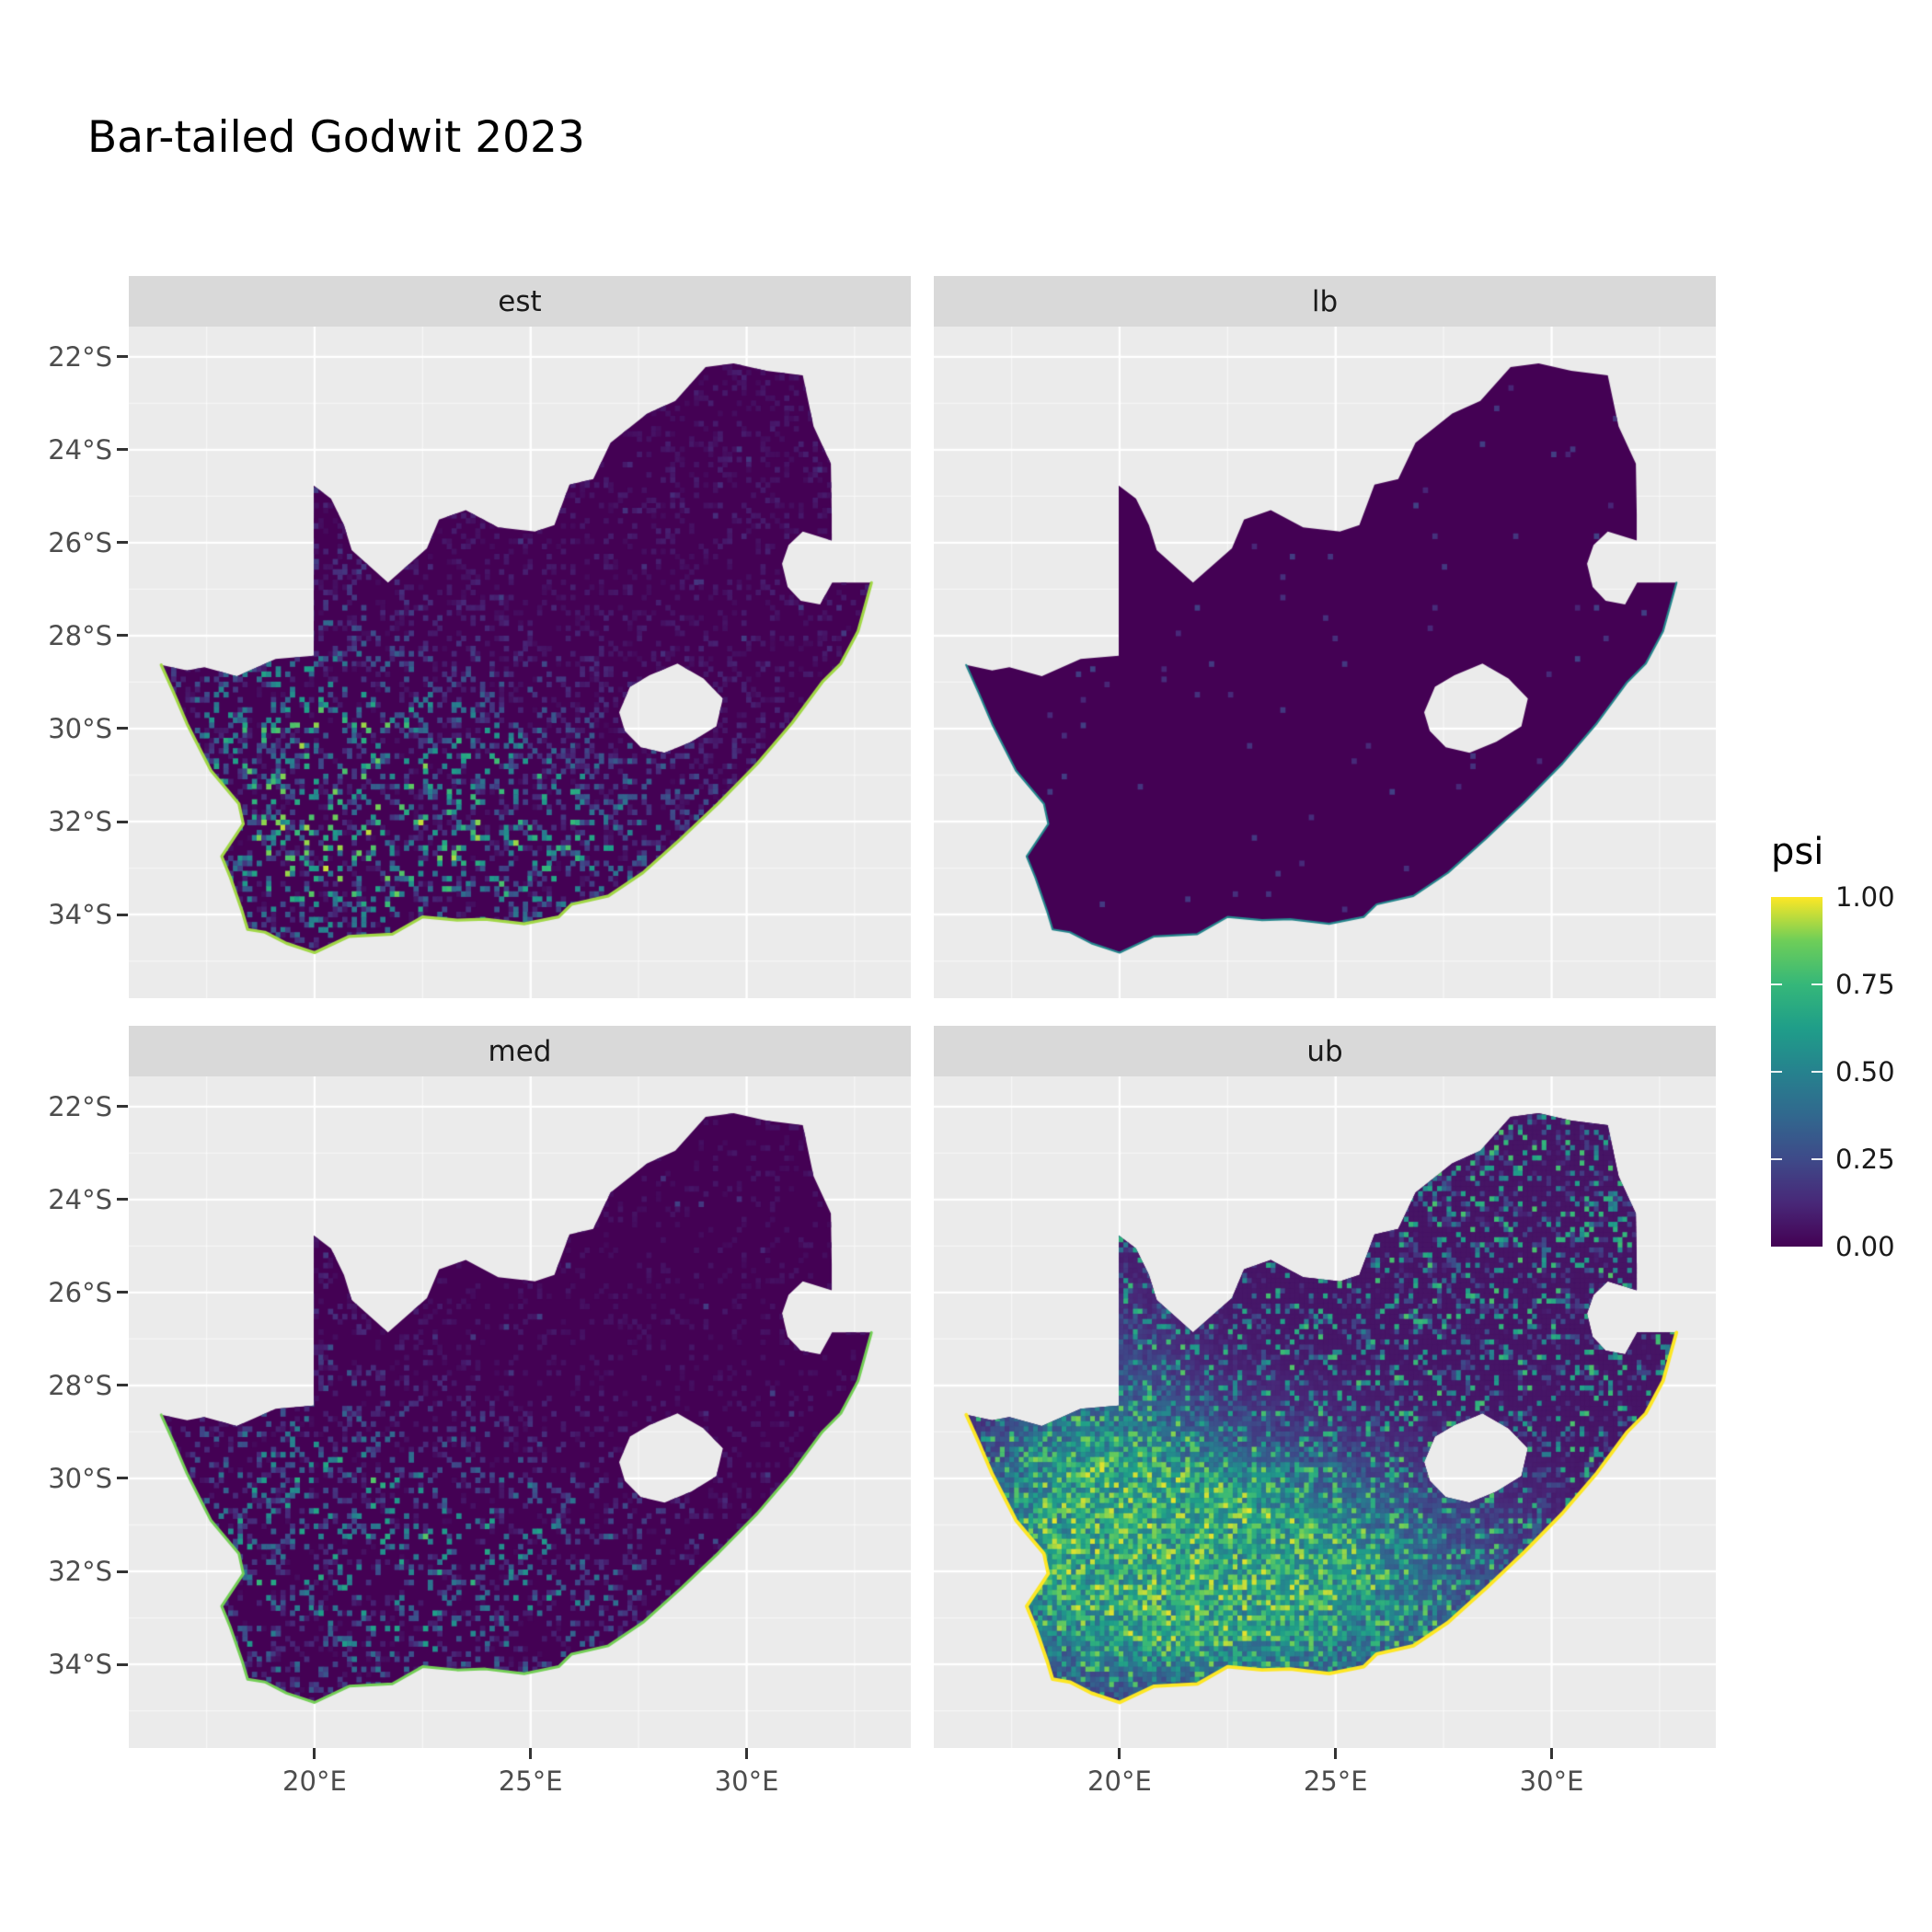 This screenshot has width=1932, height=1932. Describe the element at coordinates (520, 1412) in the screenshot. I see `map-canvas-med` at that location.